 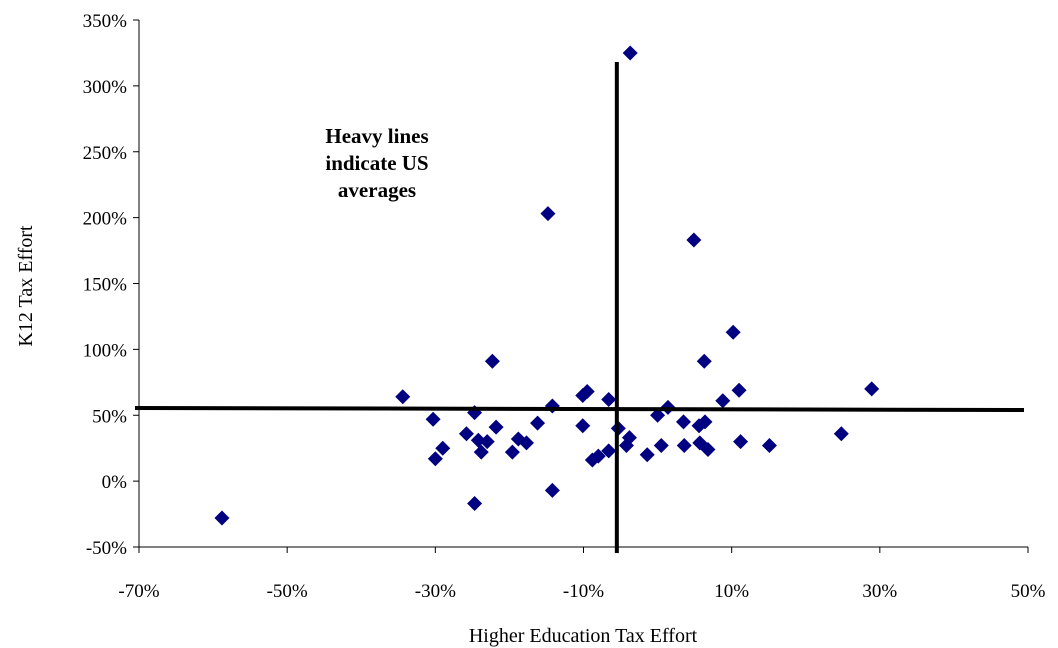 I want to click on us-average-horizontal-line, so click(x=579, y=409).